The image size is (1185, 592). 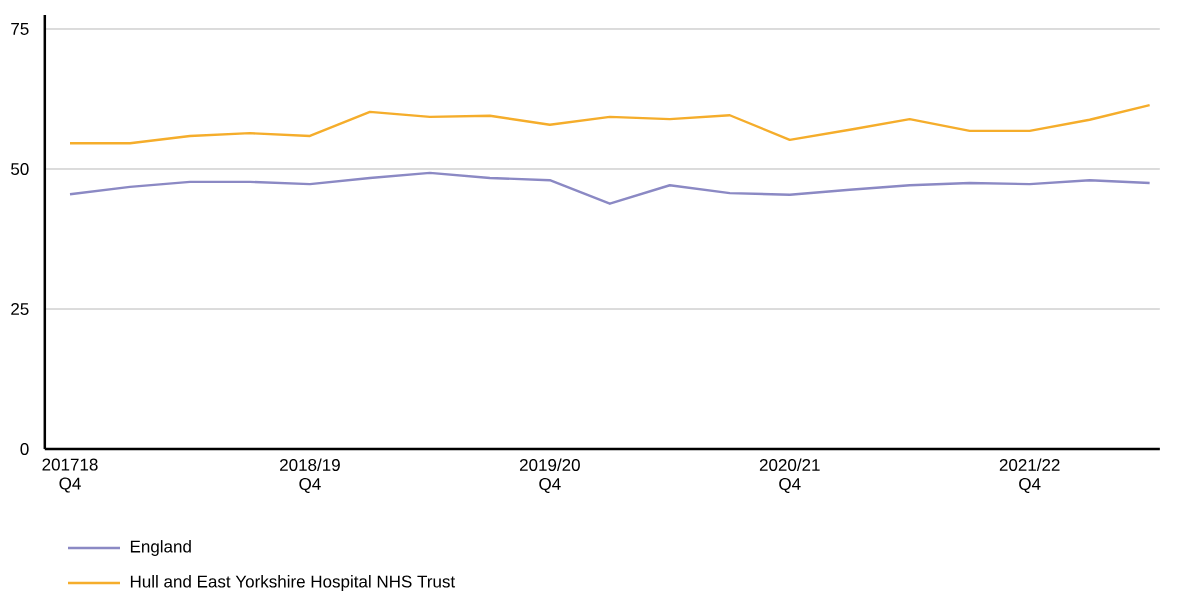 What do you see at coordinates (310, 476) in the screenshot?
I see `x-tick-label: 2018/19 Q4` at bounding box center [310, 476].